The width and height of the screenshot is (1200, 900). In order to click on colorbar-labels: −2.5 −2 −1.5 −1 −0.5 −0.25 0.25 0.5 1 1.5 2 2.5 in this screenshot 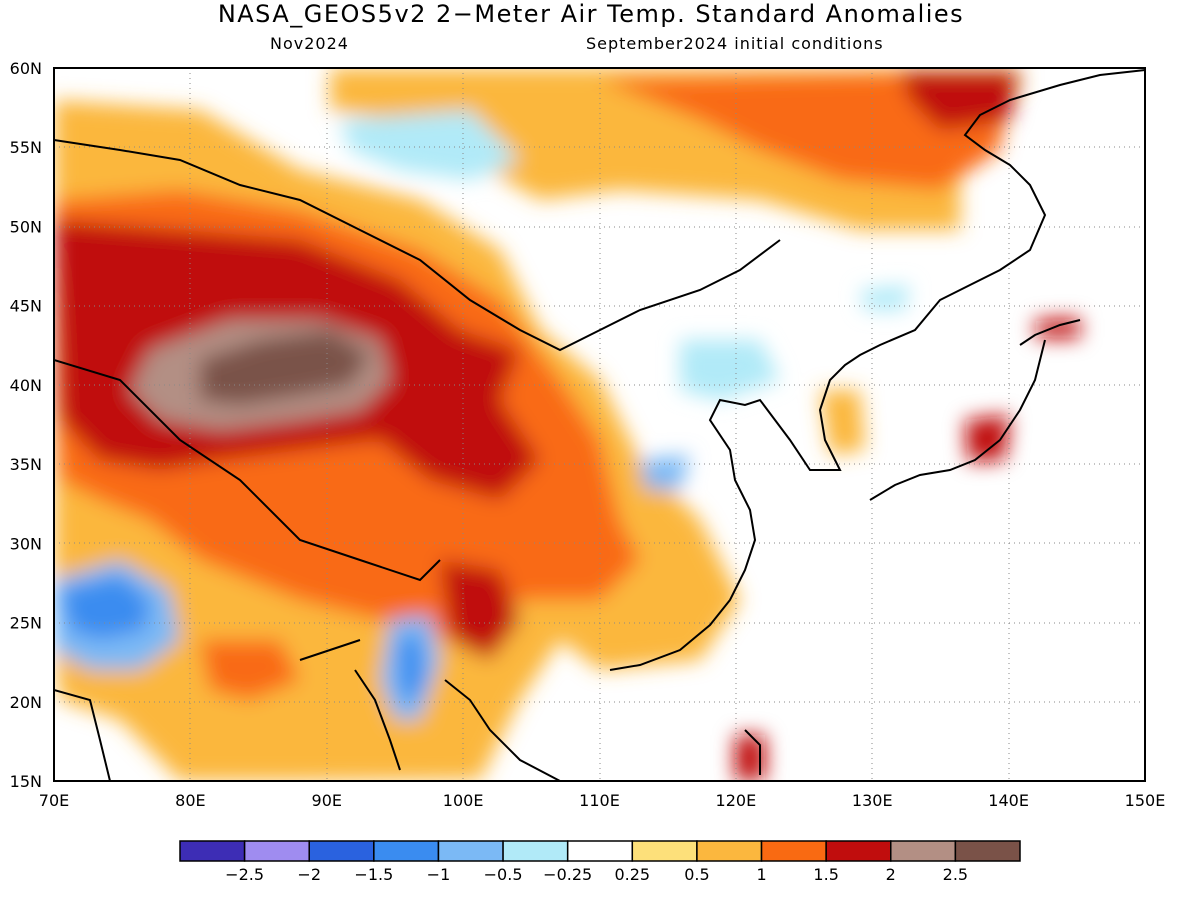, I will do `click(596, 874)`.